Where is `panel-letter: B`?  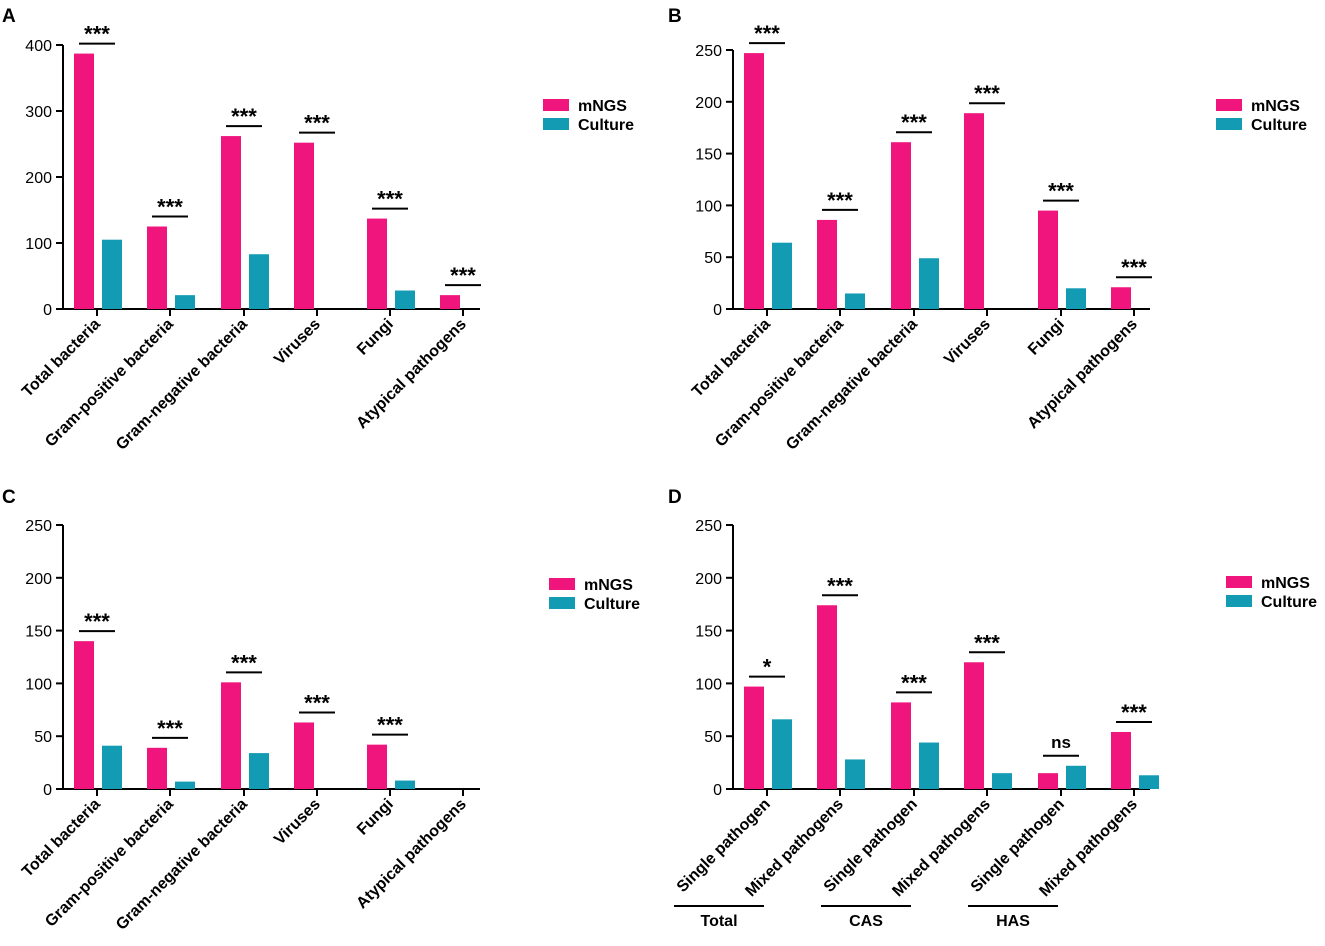
panel-letter: B is located at coordinates (675, 16).